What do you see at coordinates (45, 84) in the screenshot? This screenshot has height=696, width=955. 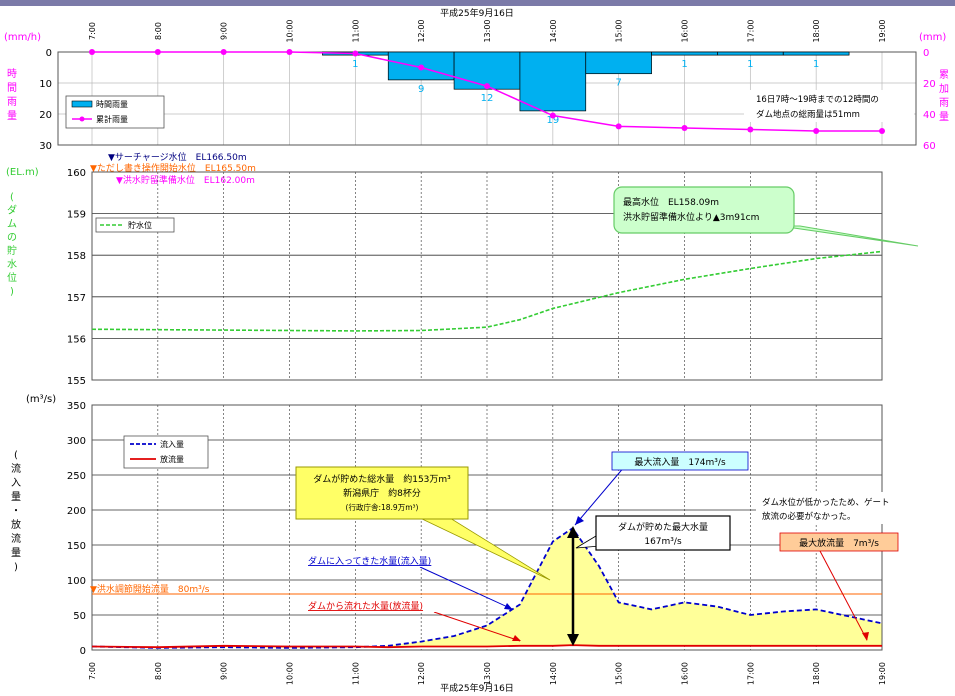 I see `rain-left-tick: 10` at bounding box center [45, 84].